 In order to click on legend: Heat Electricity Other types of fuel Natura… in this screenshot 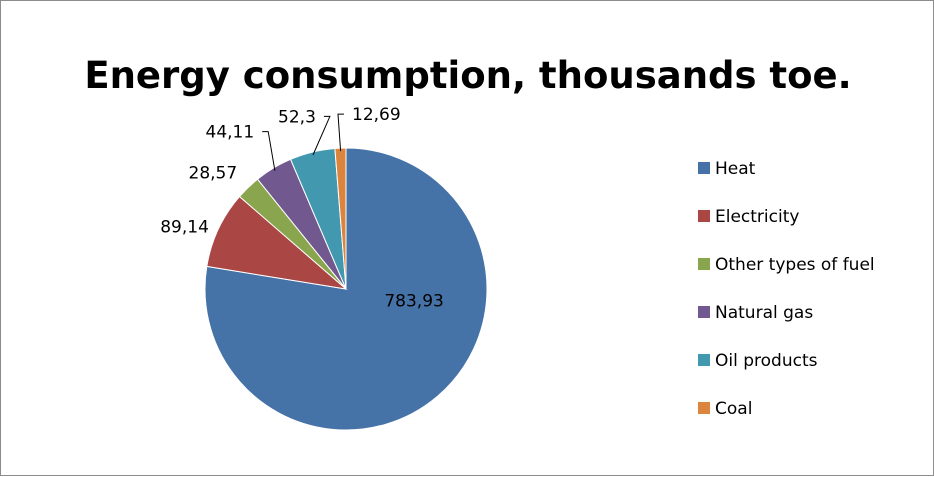, I will do `click(786, 289)`.